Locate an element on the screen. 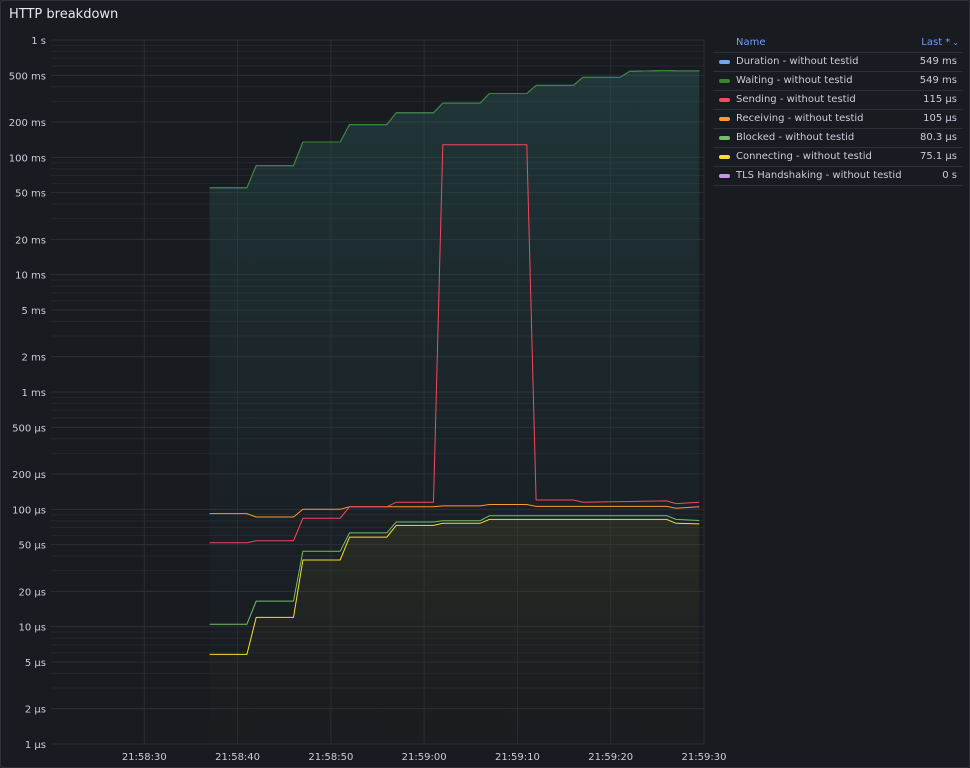 This screenshot has width=970, height=768. legend-name-header: Name is located at coordinates (751, 42).